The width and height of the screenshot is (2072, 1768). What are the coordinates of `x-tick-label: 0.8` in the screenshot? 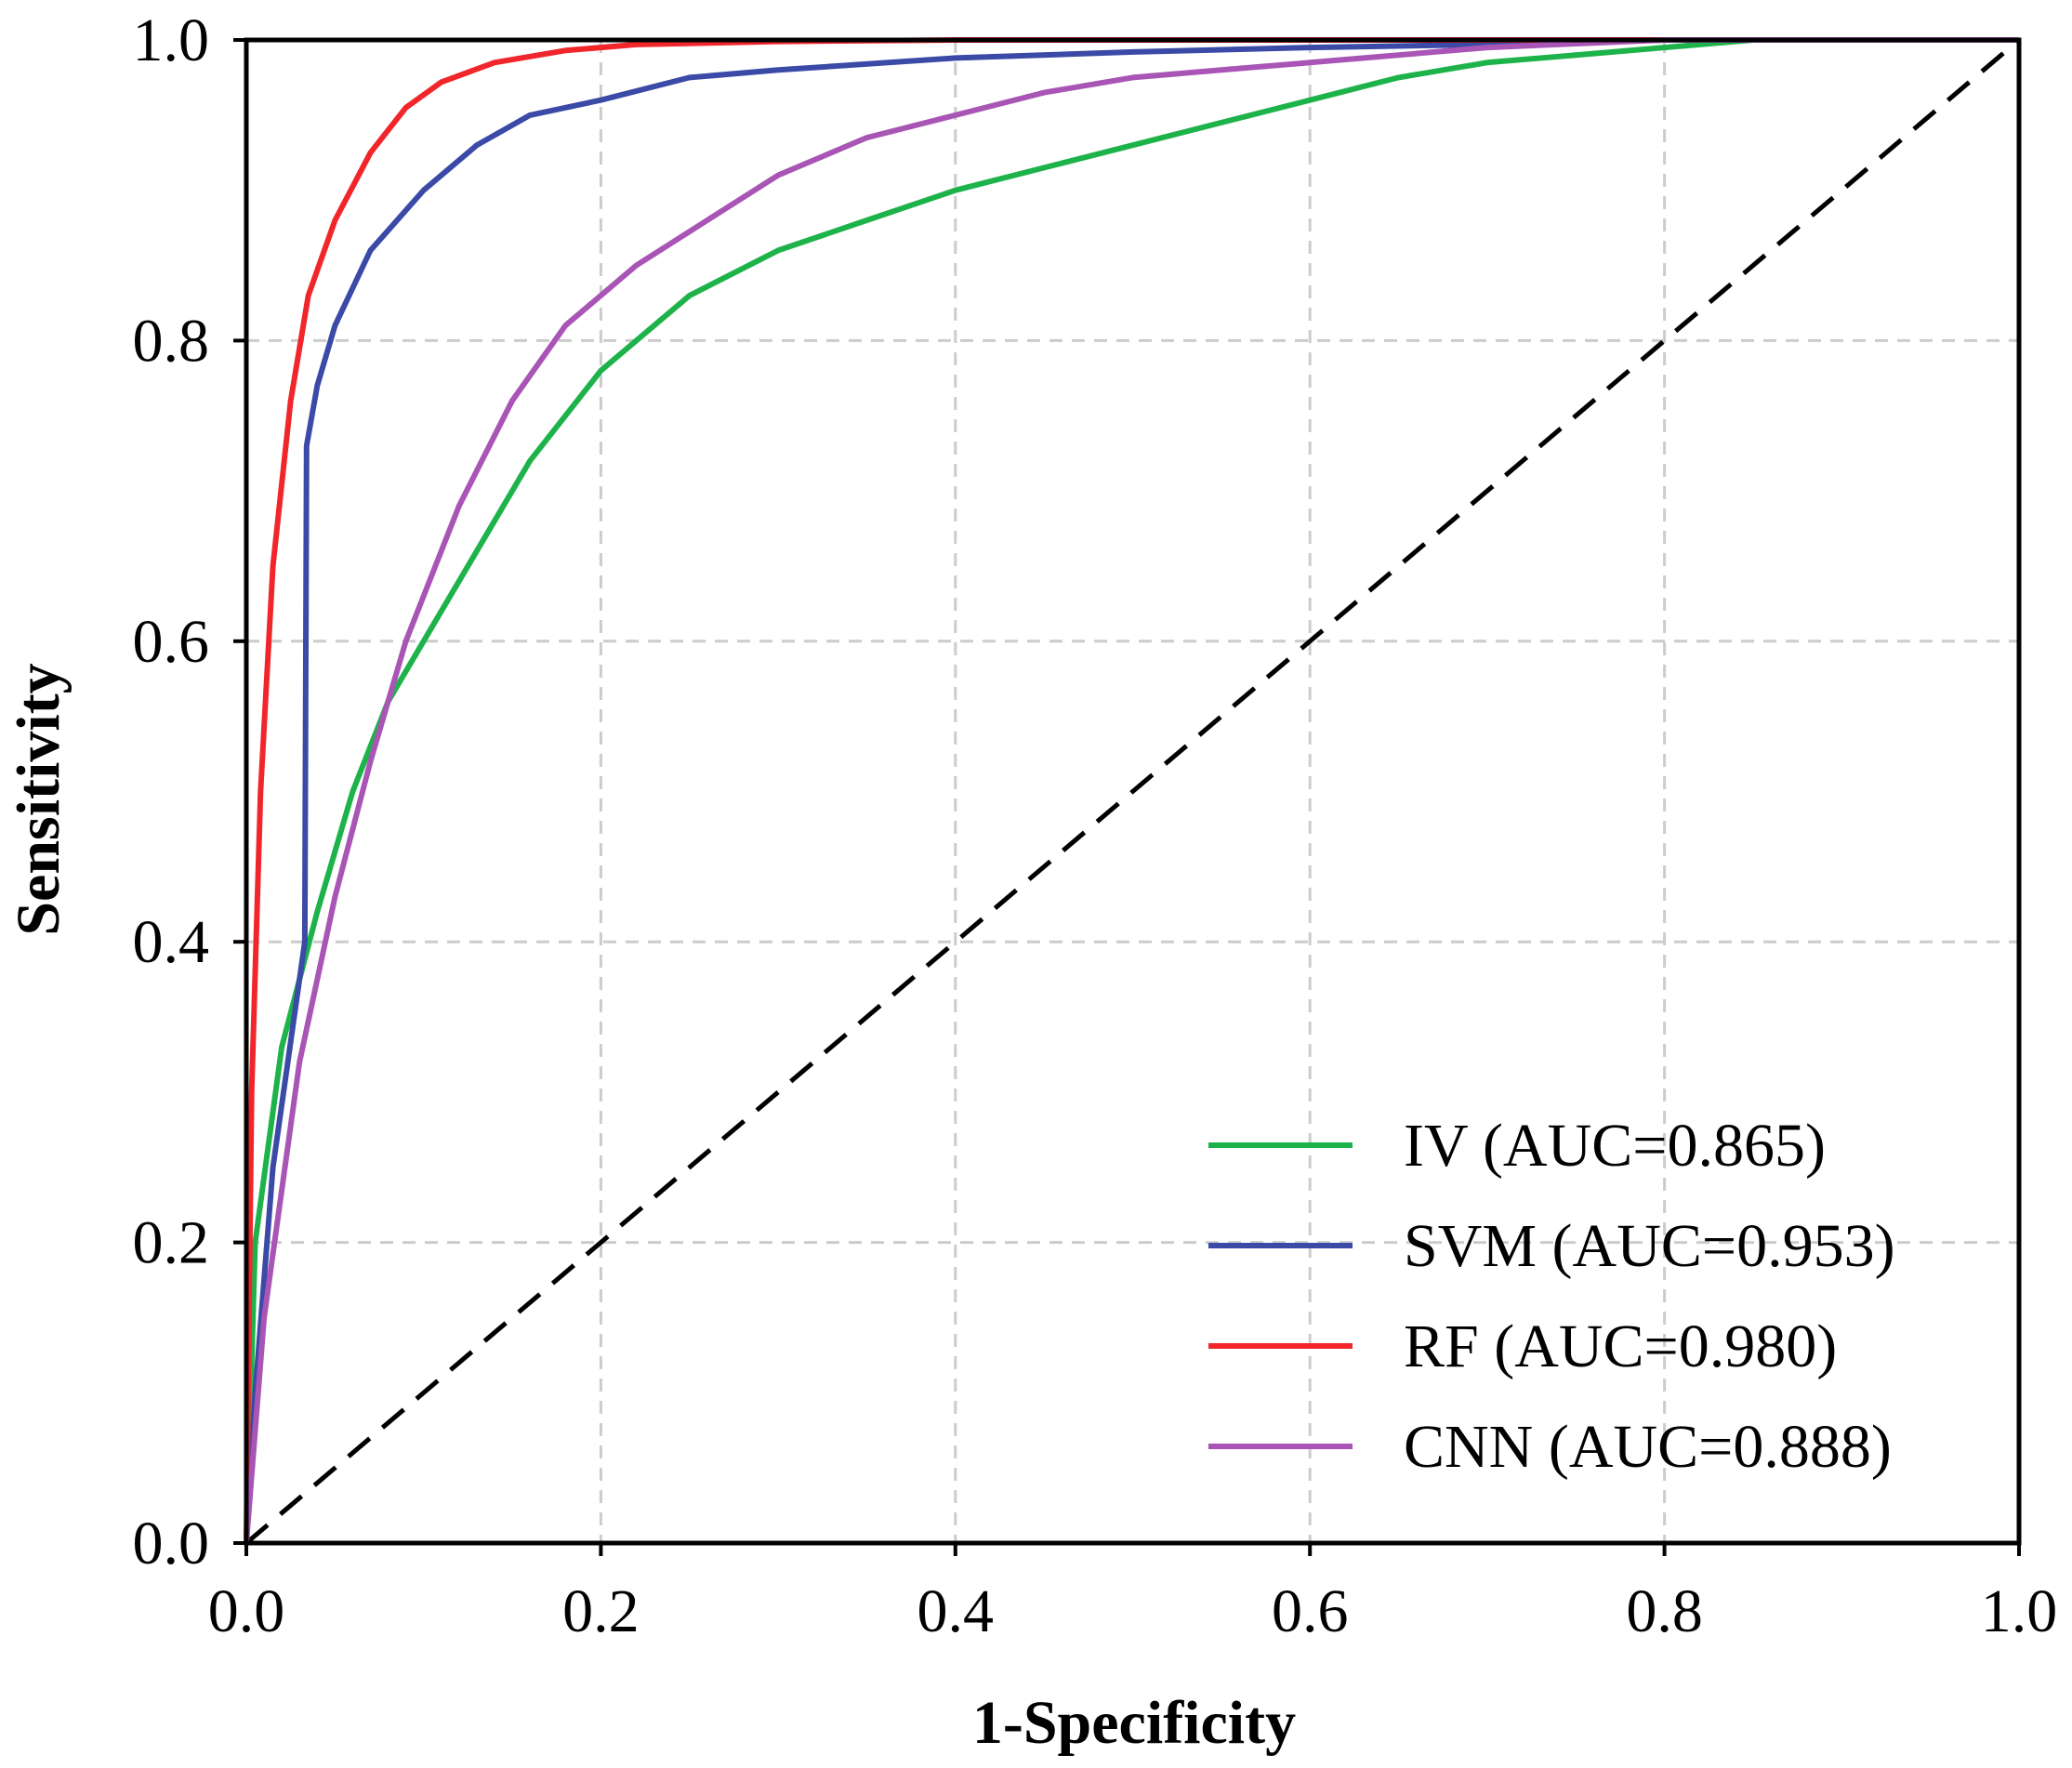 It's located at (1664, 1611).